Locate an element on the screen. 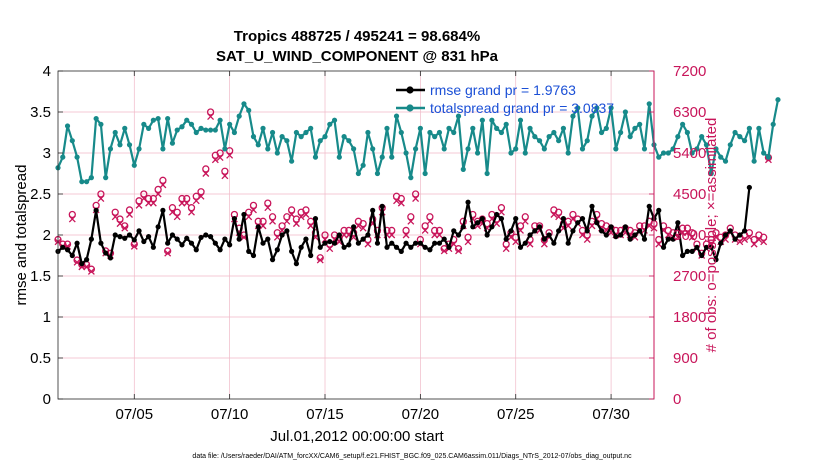 This screenshot has width=830, height=470. legend-rmse-marker is located at coordinates (410, 90).